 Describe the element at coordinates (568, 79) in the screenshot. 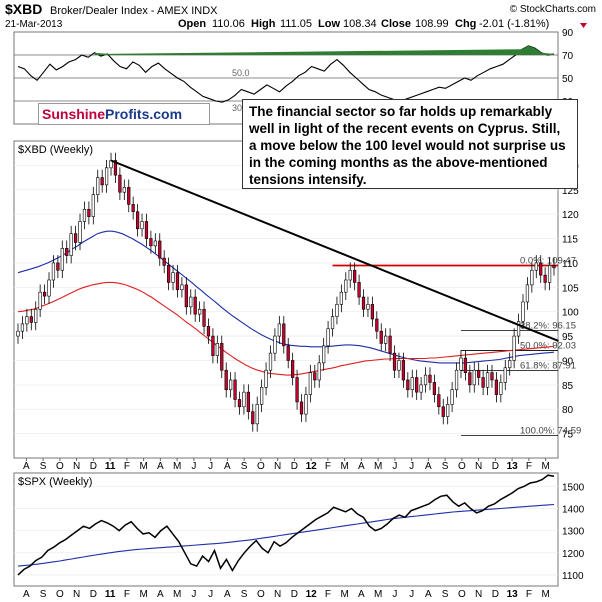

I see `rsi-tick-label: 50` at that location.